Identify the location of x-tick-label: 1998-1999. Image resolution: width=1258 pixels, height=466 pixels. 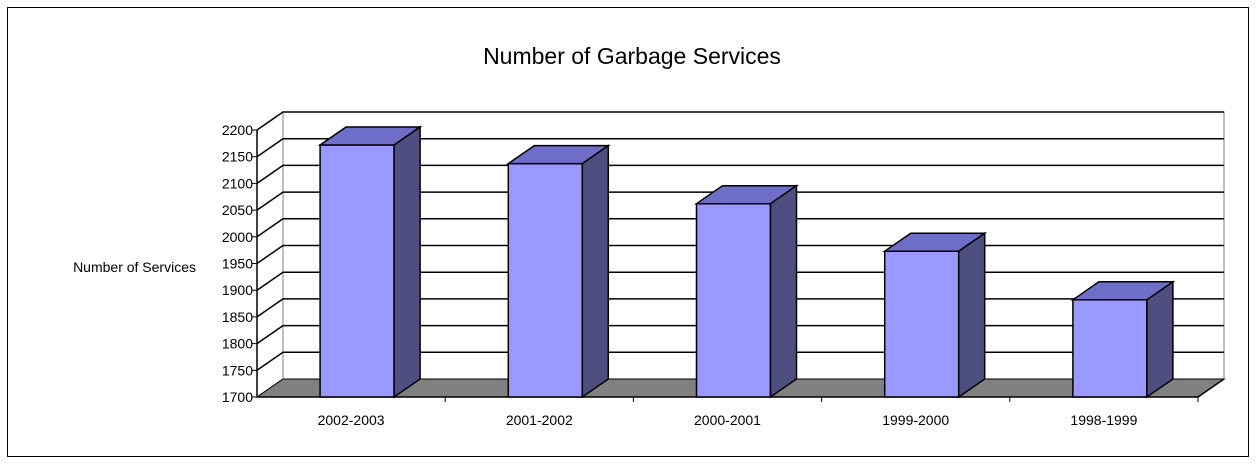
(1103, 420).